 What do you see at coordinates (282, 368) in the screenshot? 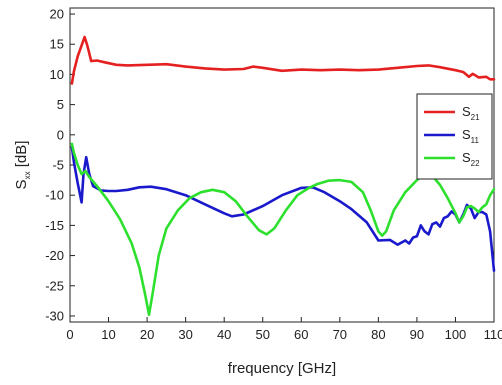
I see `x-axis-title: frequency [GHz]` at bounding box center [282, 368].